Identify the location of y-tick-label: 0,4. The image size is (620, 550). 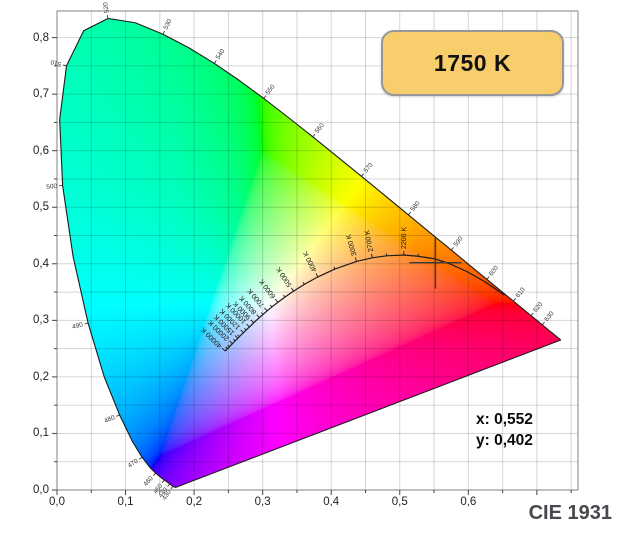
(41, 263).